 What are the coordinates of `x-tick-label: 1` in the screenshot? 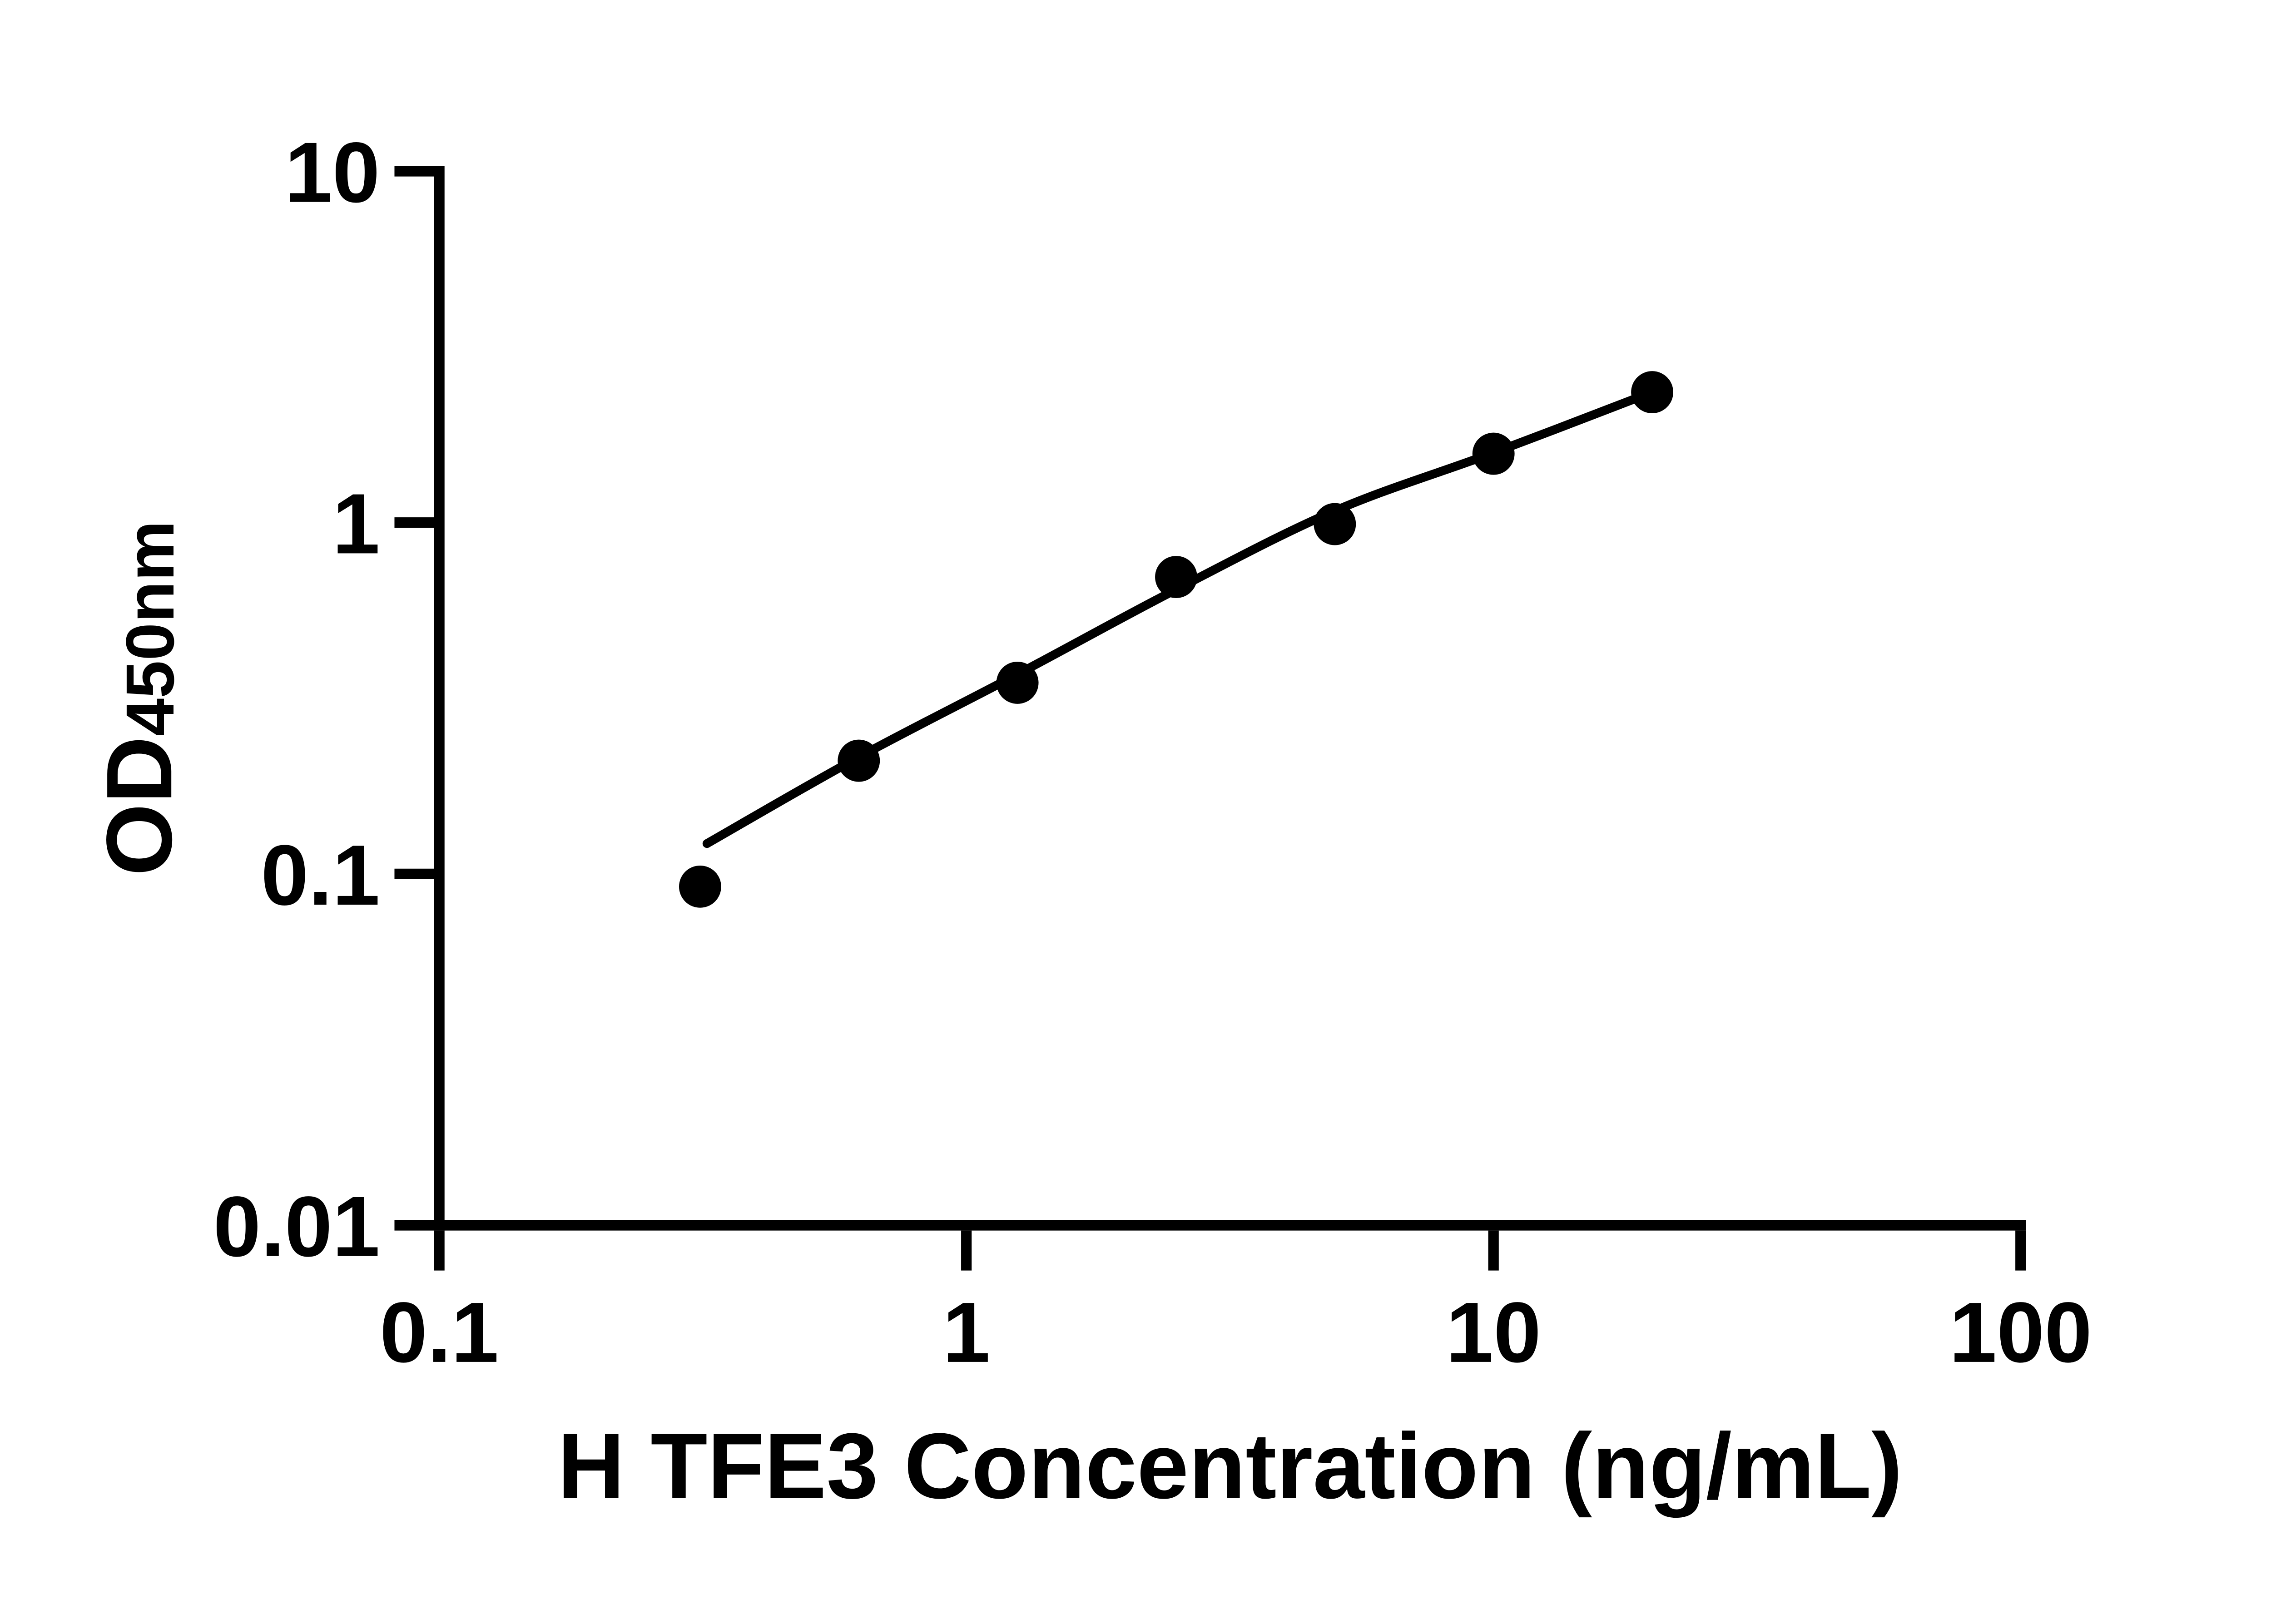 It's located at (966, 1332).